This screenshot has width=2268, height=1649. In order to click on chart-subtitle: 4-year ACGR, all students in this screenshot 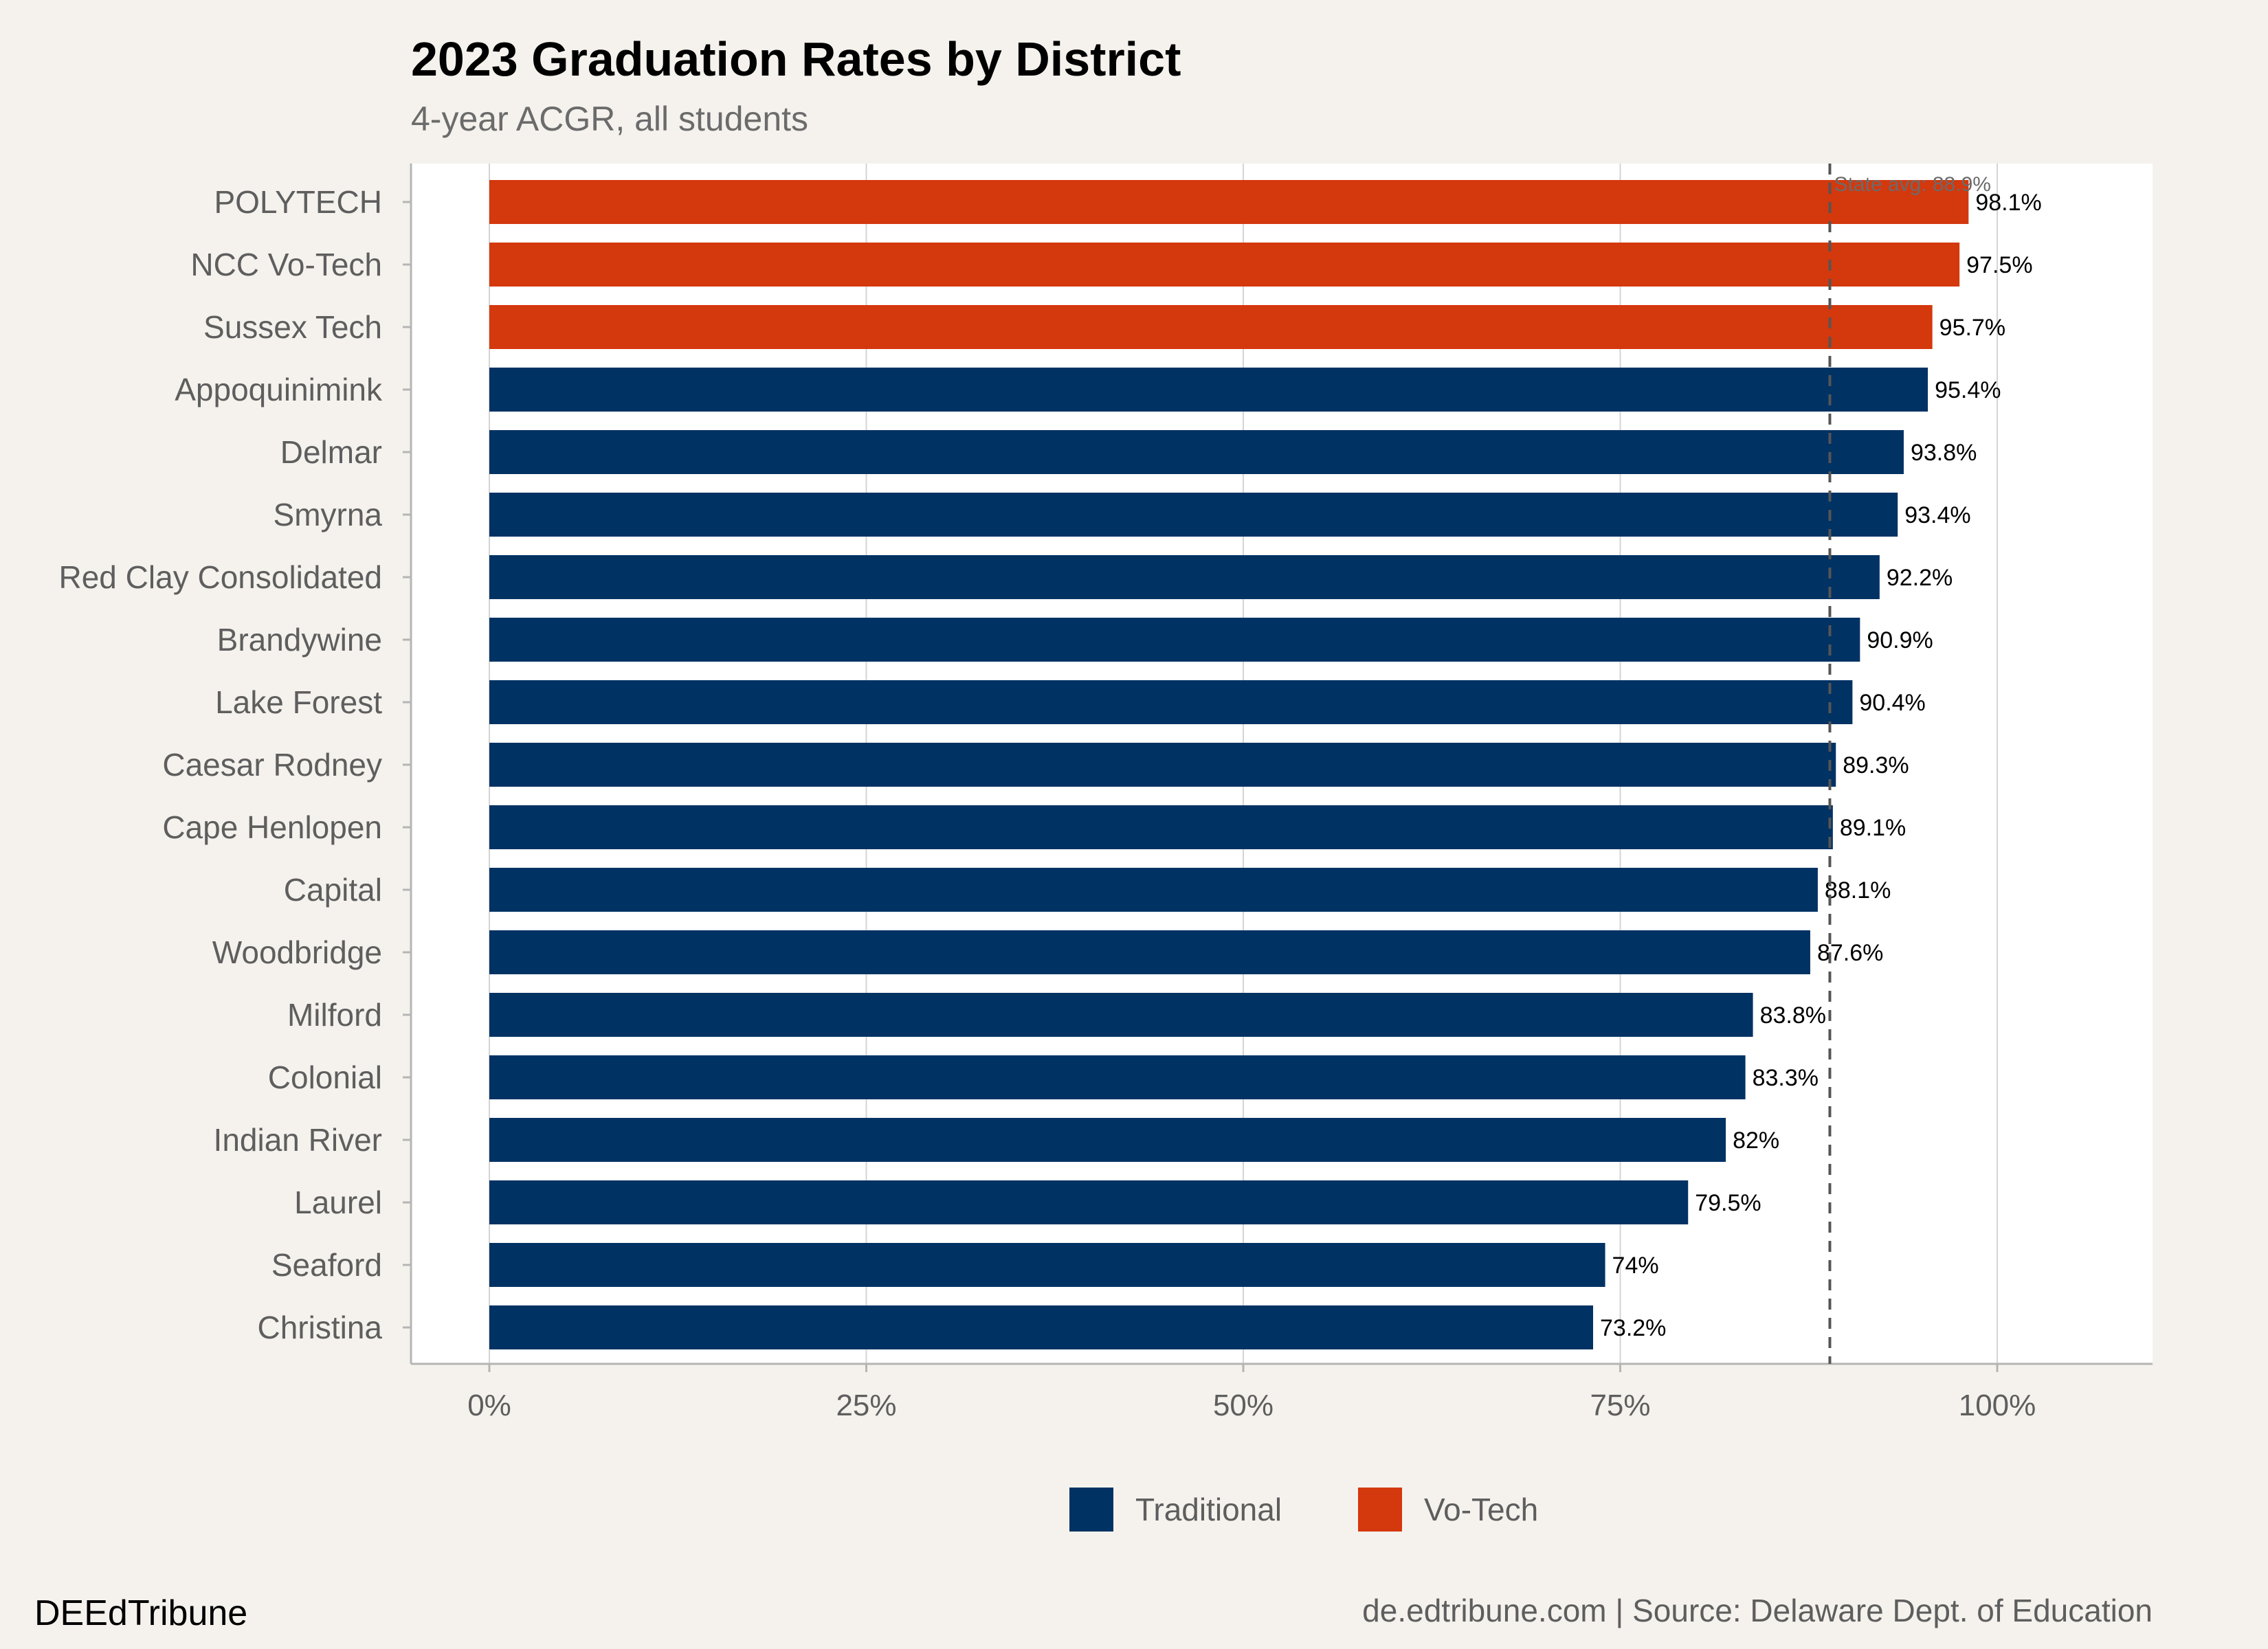, I will do `click(609, 119)`.